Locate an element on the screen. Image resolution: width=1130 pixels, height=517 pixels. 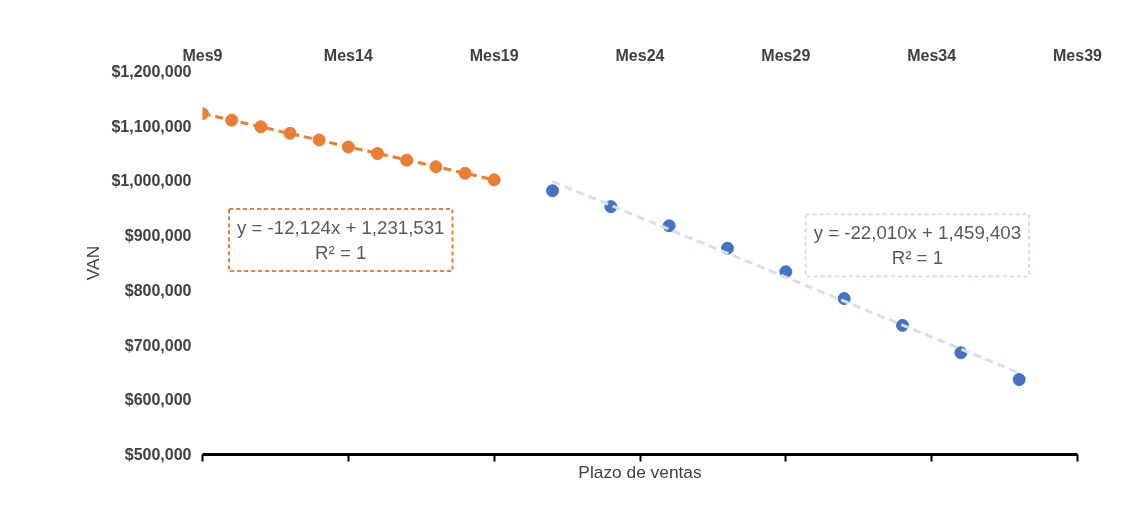
y-tick-label: $500,000 is located at coordinates (158, 454).